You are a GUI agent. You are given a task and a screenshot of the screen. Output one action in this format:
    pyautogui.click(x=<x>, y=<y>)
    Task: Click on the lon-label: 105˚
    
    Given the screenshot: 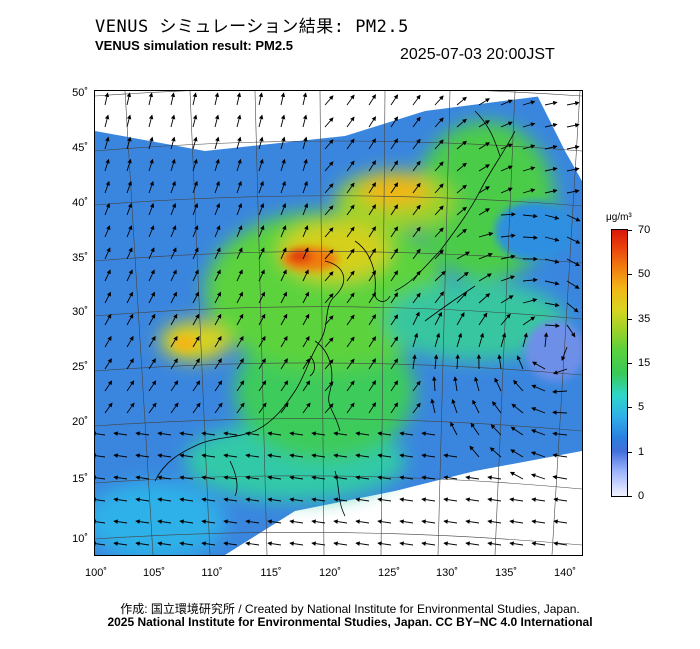 What is the action you would take?
    pyautogui.click(x=154, y=573)
    